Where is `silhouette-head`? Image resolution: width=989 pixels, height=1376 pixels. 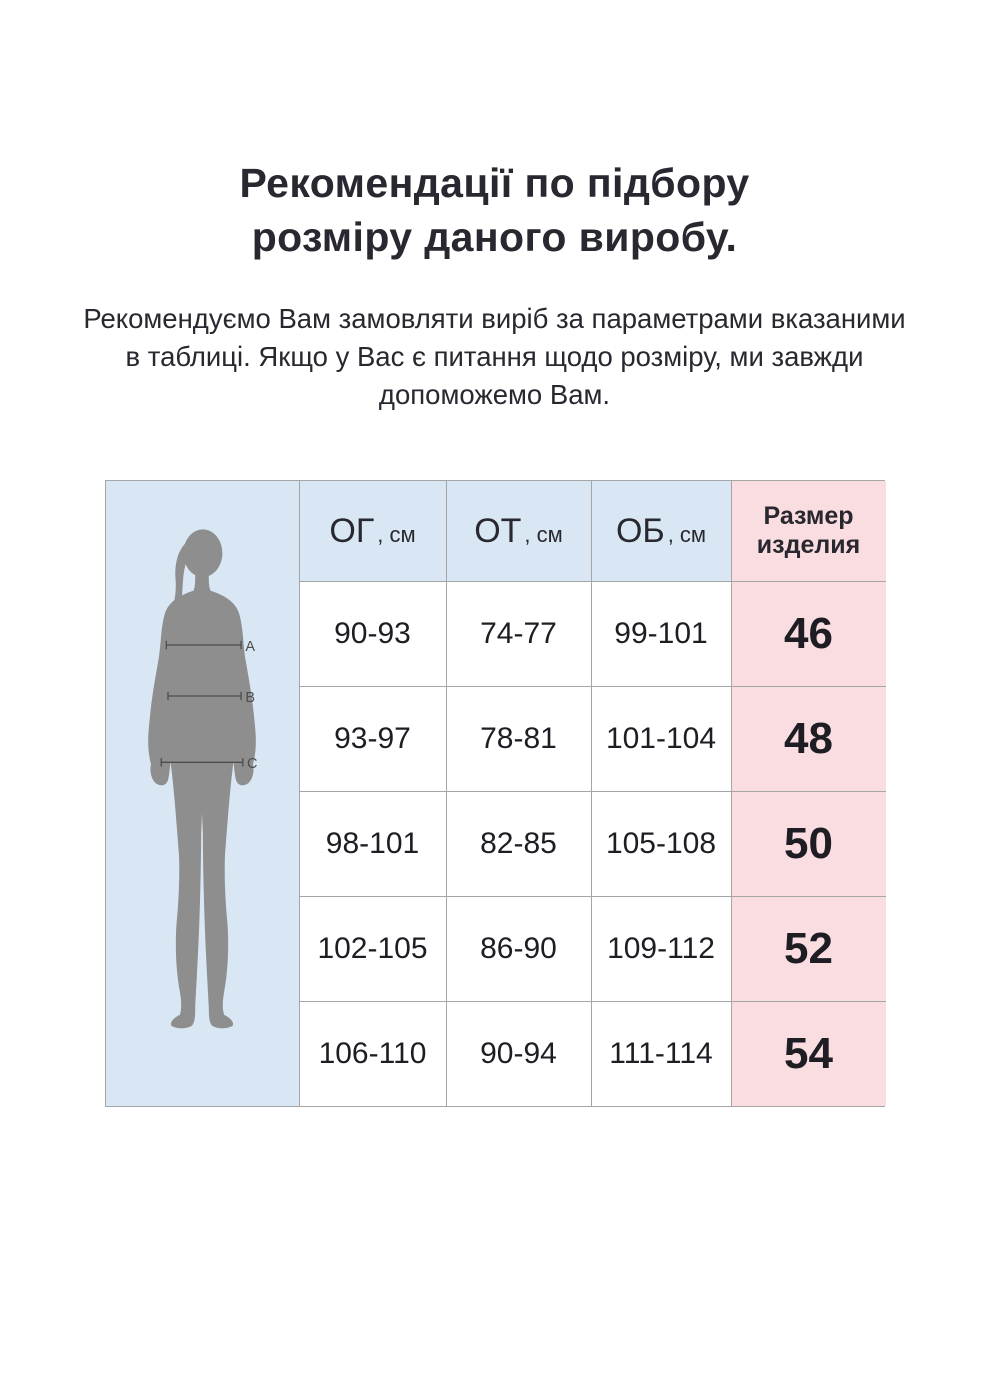 silhouette-head is located at coordinates (203, 553).